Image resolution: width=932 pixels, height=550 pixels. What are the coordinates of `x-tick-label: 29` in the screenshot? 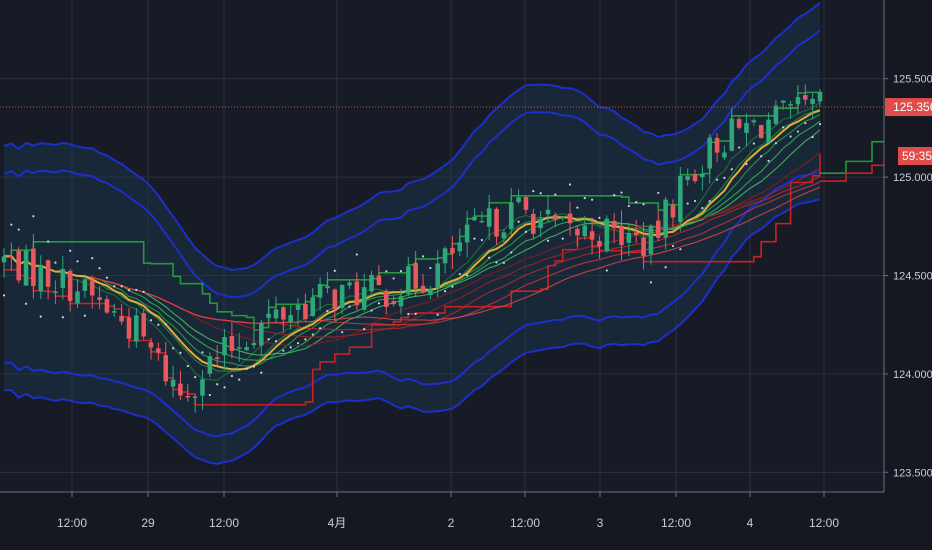 It's located at (148, 523).